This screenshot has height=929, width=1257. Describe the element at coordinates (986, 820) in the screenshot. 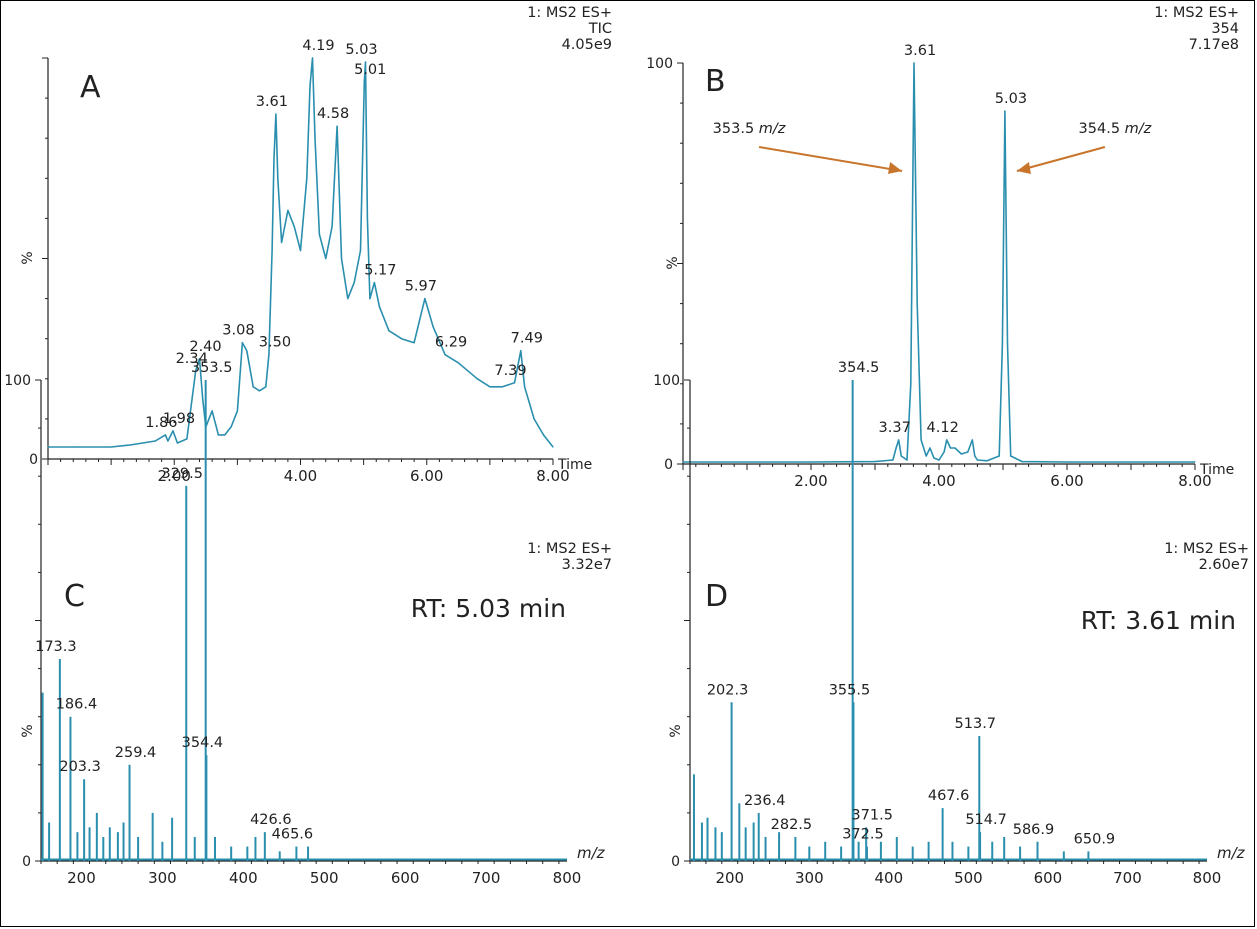

I see `peak-label: 514.7` at that location.